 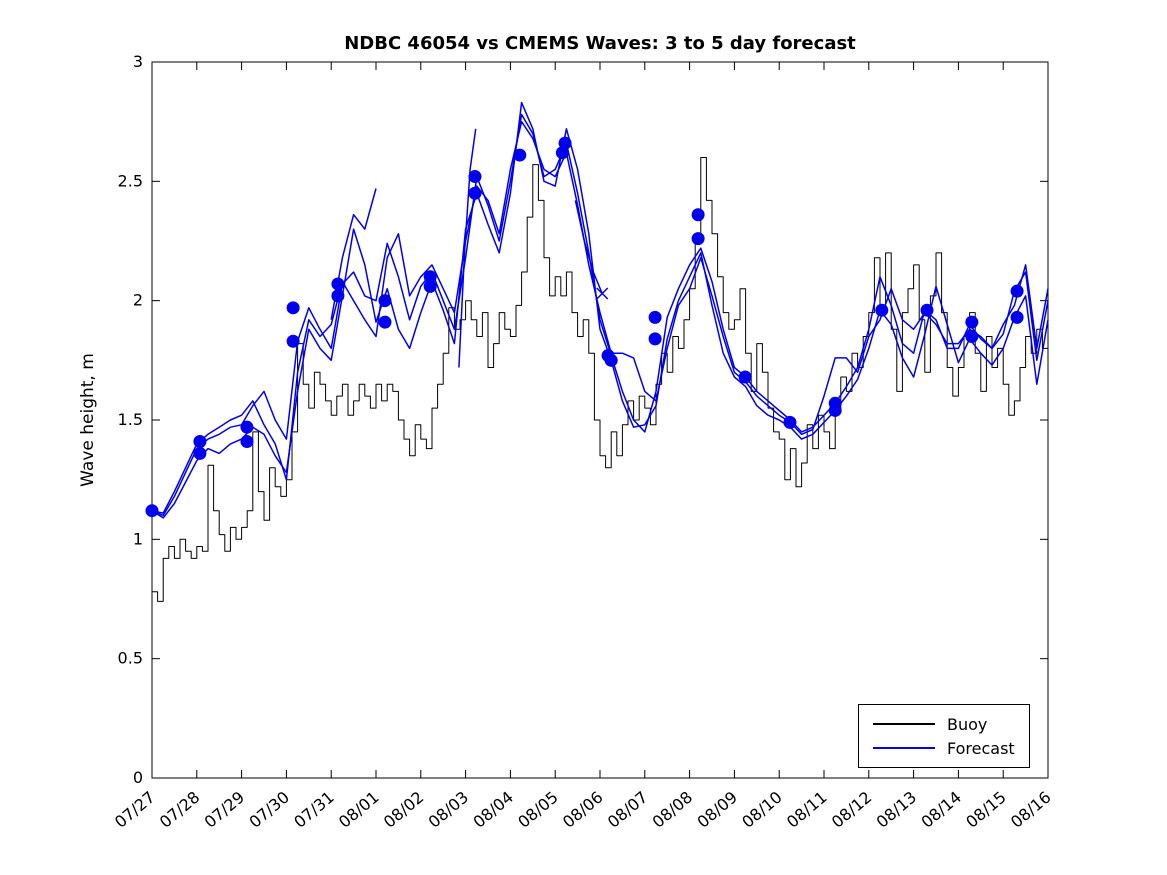 I want to click on x-tick-label: 08/14, so click(x=941, y=810).